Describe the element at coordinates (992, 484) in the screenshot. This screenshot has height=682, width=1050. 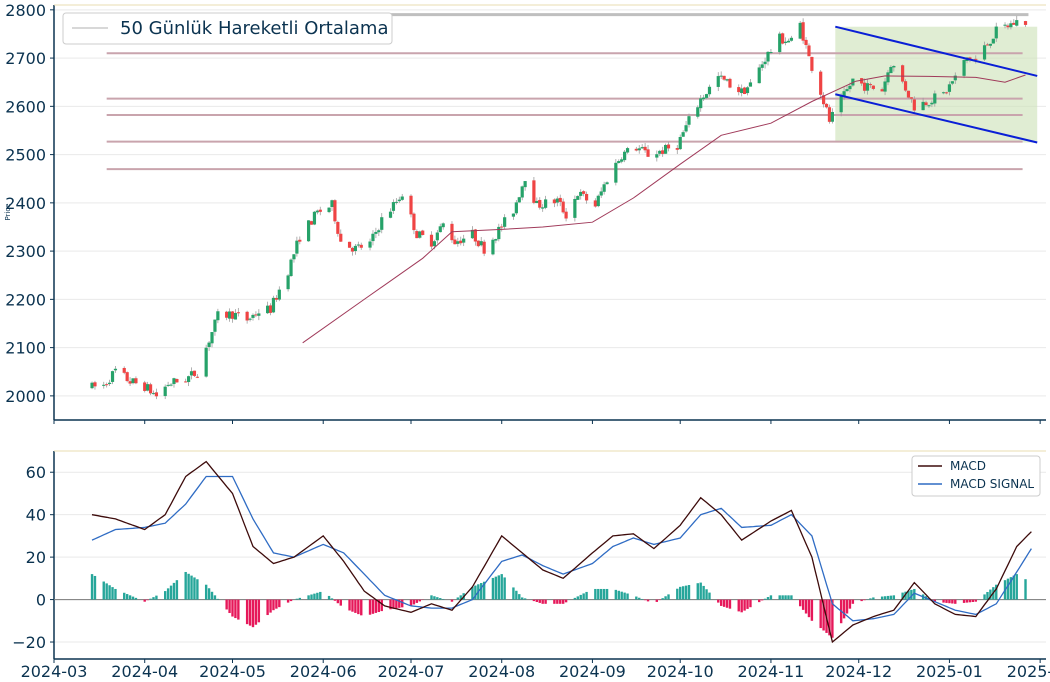
I see `signal-legend-label: MACD SIGNAL` at that location.